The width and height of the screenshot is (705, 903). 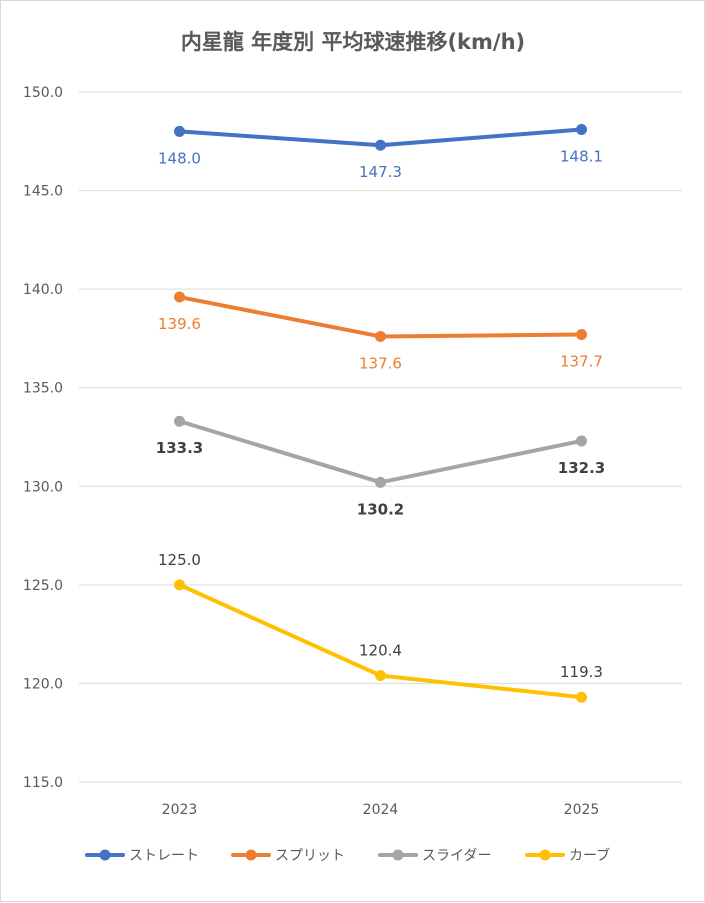 I want to click on x-tick-label: 2023, so click(x=180, y=810).